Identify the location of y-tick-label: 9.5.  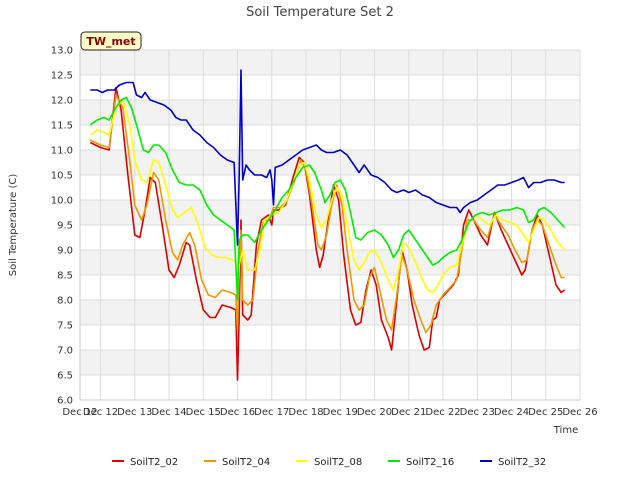
(65, 226).